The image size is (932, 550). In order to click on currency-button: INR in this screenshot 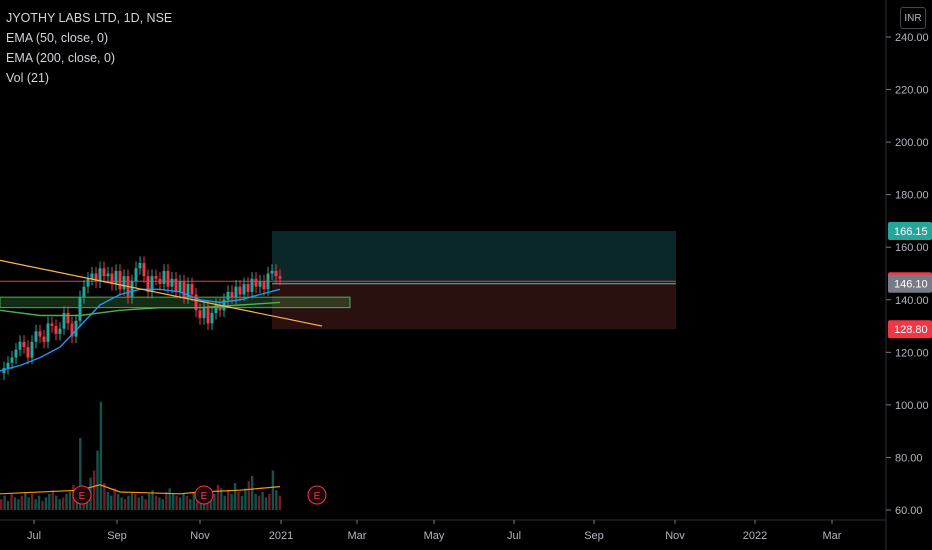, I will do `click(913, 18)`.